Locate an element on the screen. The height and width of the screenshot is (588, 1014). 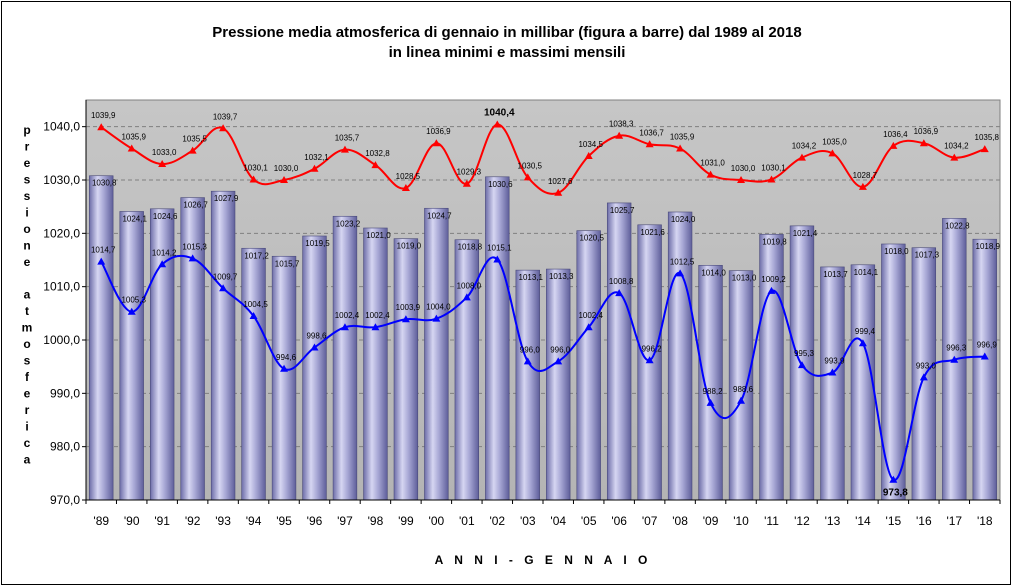
x-tick-label: '15 is located at coordinates (894, 521).